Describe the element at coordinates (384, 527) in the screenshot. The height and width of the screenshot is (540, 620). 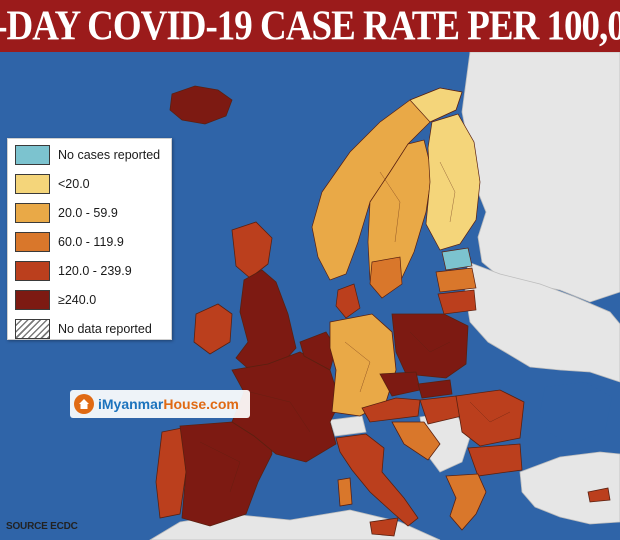
I see `sicily` at that location.